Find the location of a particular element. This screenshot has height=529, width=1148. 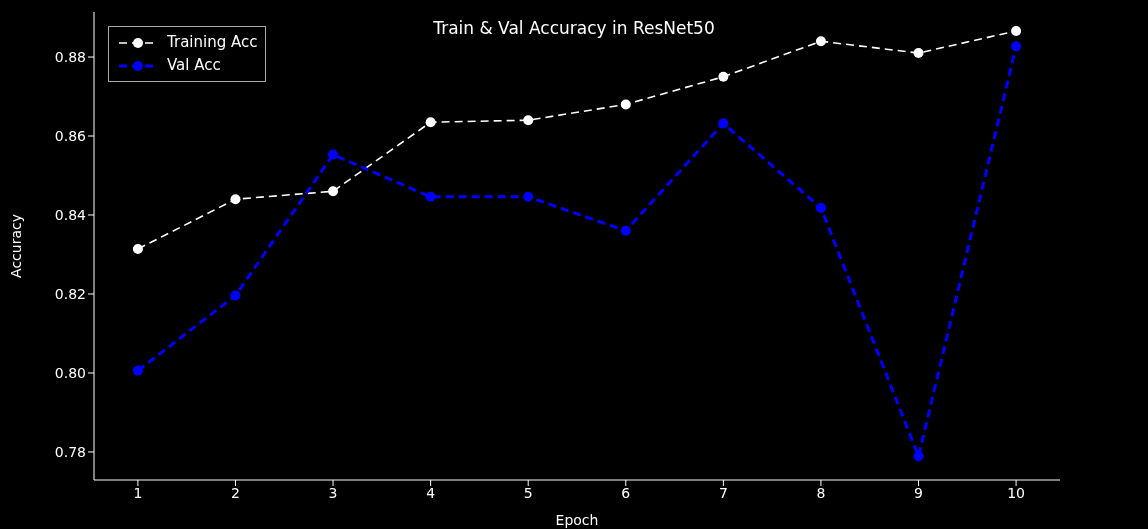

legend-label: Training Acc is located at coordinates (212, 42).